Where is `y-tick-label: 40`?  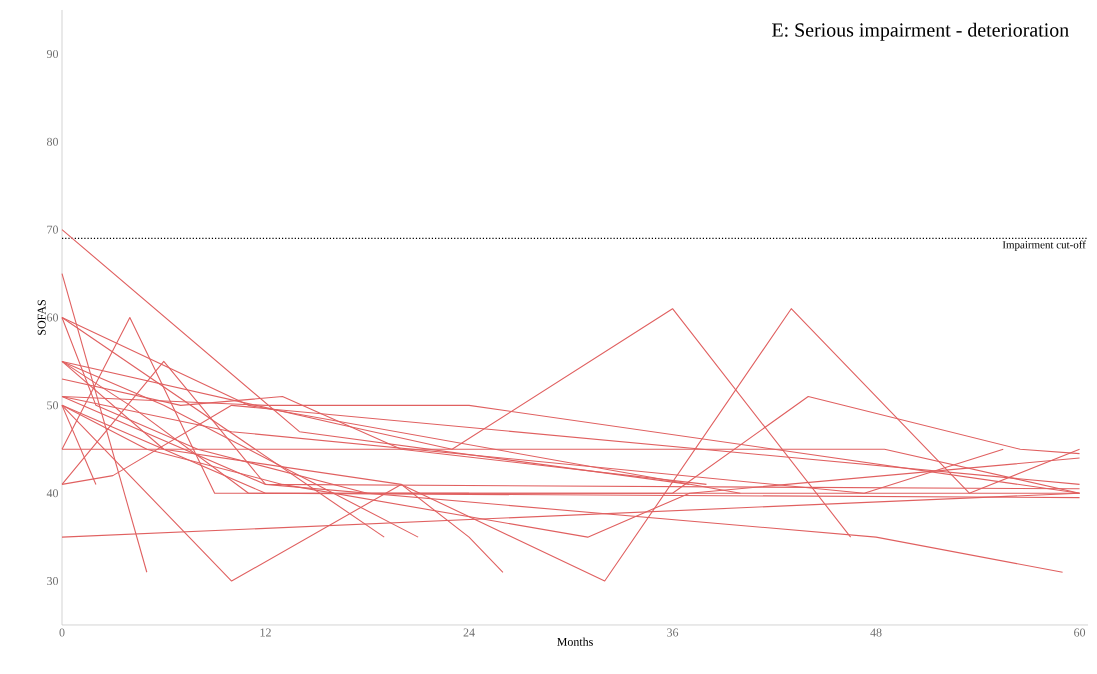 y-tick-label: 40 is located at coordinates (52, 493).